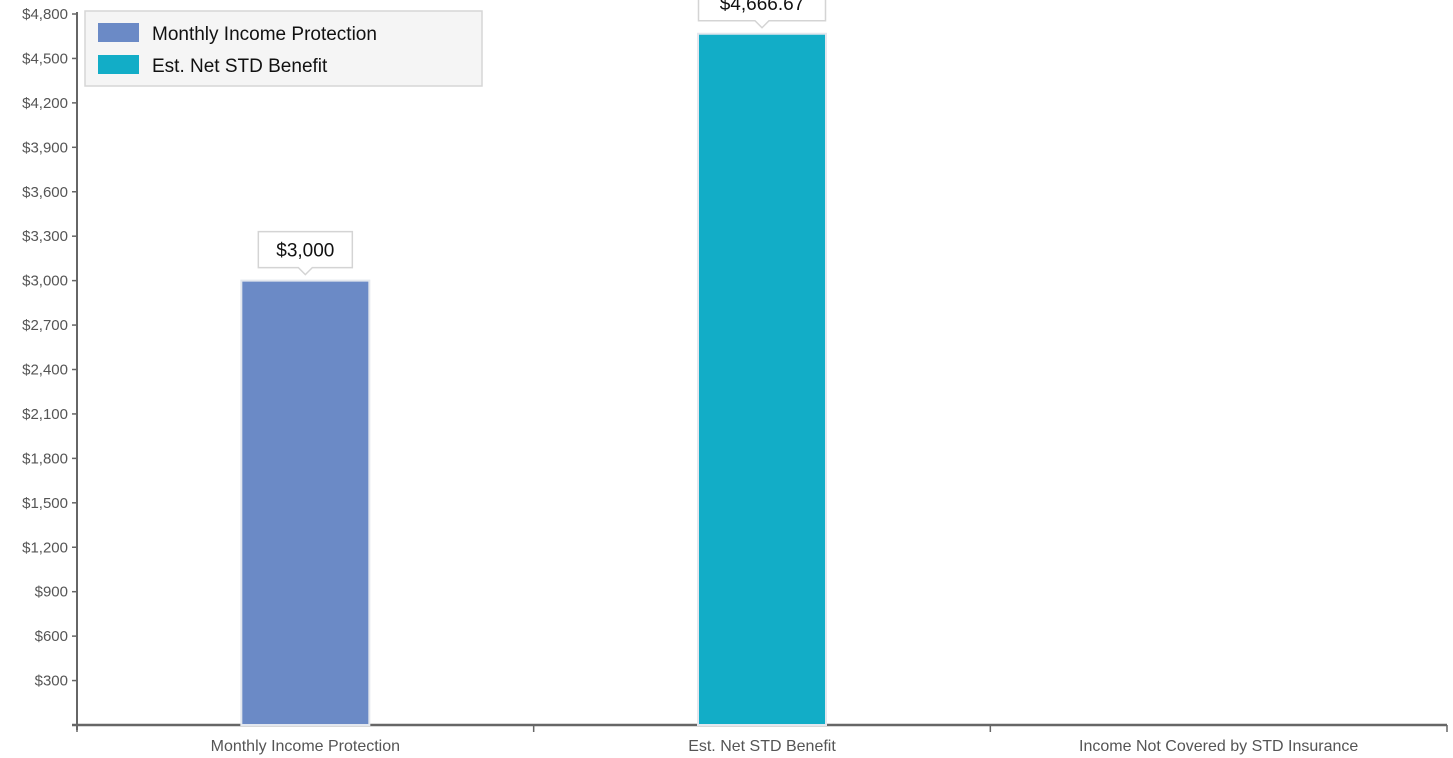 Image resolution: width=1453 pixels, height=758 pixels. I want to click on data-label-text: $3,000, so click(305, 251).